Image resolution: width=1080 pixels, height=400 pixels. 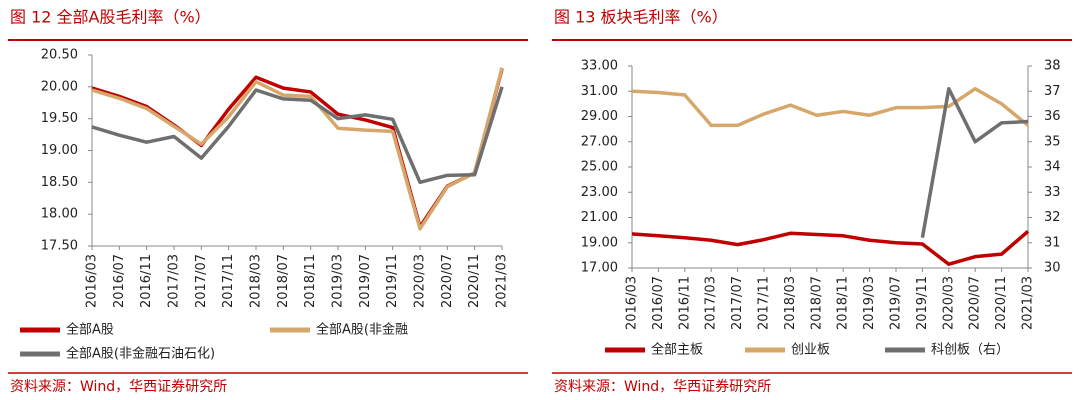 What do you see at coordinates (59, 55) in the screenshot?
I see `y-tick-label: 20.50` at bounding box center [59, 55].